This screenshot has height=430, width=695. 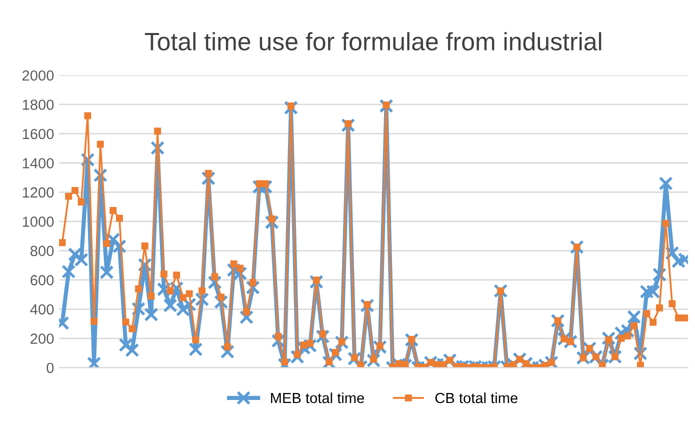 I want to click on y-tick-label: 0, so click(x=50, y=368).